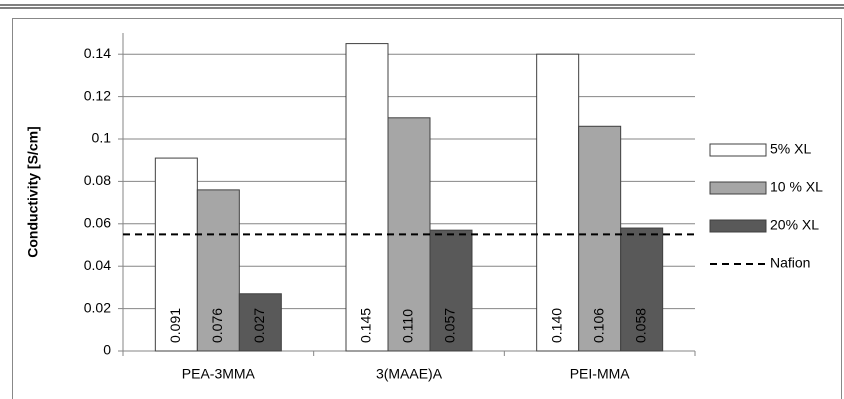  I want to click on value-label: 0.027, so click(259, 325).